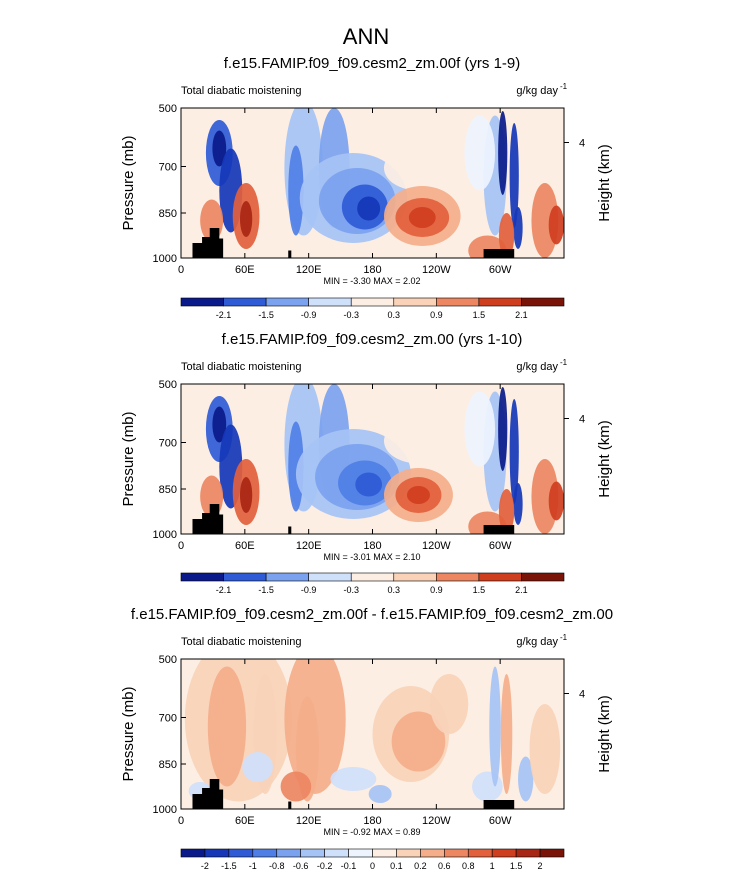  What do you see at coordinates (168, 109) in the screenshot?
I see `panel-1-ytick-1: 500` at bounding box center [168, 109].